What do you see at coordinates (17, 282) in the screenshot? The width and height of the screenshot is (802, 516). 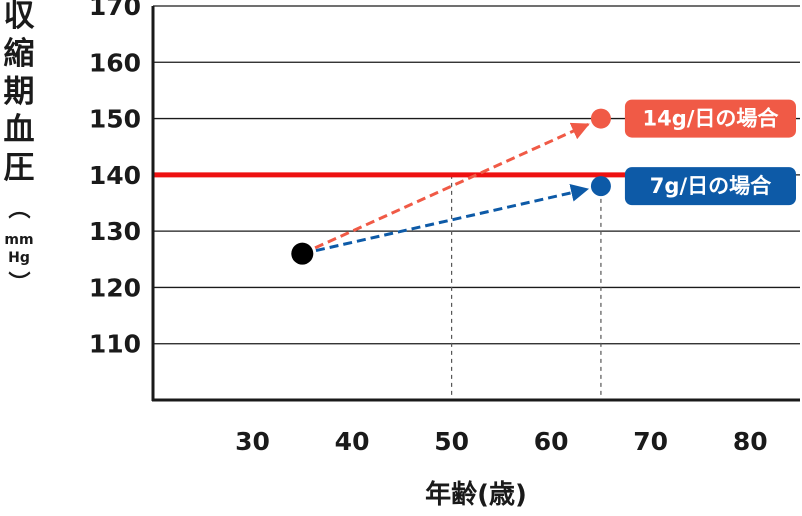 I see `y-unit-paren-close: ）` at bounding box center [17, 282].